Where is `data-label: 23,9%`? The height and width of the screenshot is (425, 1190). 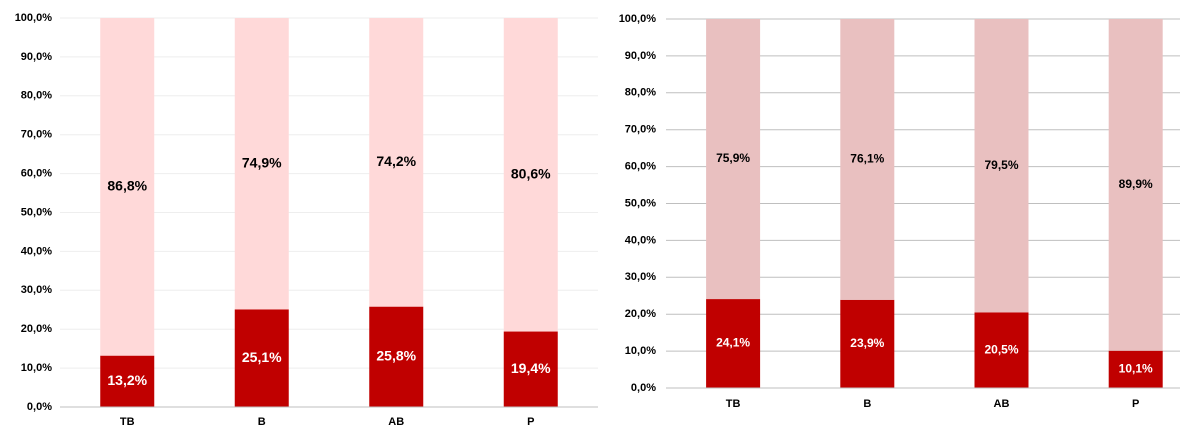
data-label: 23,9% is located at coordinates (867, 343).